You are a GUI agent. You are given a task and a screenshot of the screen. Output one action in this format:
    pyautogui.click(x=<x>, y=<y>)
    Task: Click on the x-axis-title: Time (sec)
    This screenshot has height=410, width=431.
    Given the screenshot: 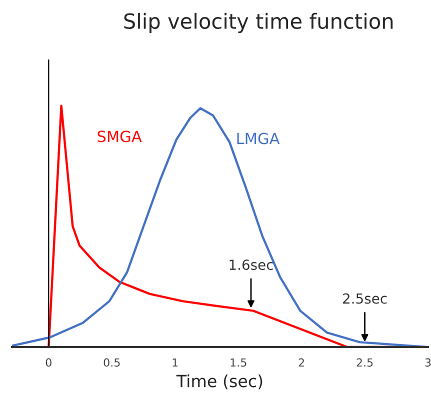 What is the action you would take?
    pyautogui.click(x=219, y=382)
    